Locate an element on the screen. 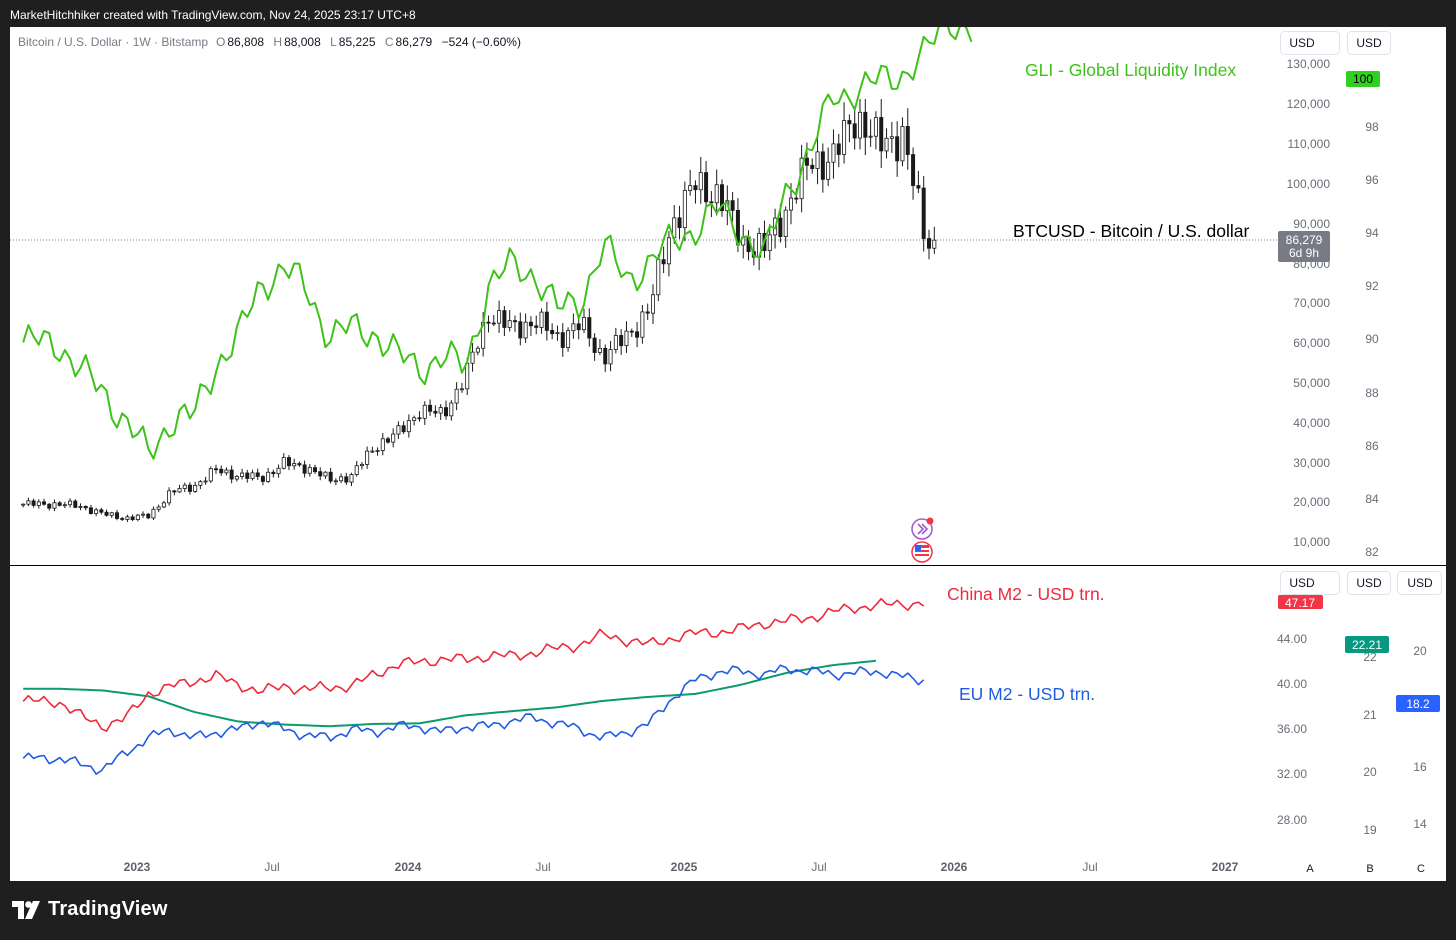 This screenshot has height=940, width=1456. eu-m2-line is located at coordinates (473, 719).